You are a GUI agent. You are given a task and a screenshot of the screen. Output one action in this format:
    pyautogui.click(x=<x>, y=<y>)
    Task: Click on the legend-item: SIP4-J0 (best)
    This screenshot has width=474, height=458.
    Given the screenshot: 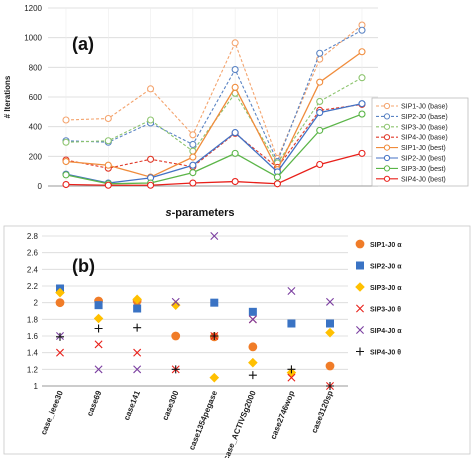 What is the action you would take?
    pyautogui.click(x=411, y=179)
    